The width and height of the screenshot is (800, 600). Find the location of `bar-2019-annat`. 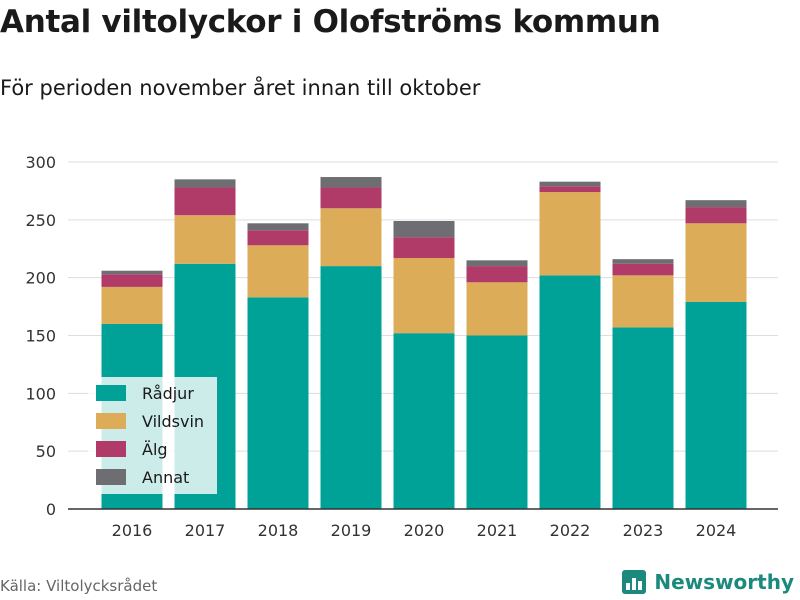

bar-2019-annat is located at coordinates (351, 182).